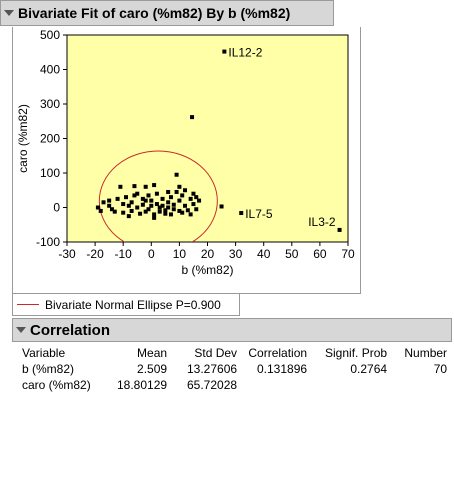  Describe the element at coordinates (426, 353) in the screenshot. I see `column-header: Number` at that location.